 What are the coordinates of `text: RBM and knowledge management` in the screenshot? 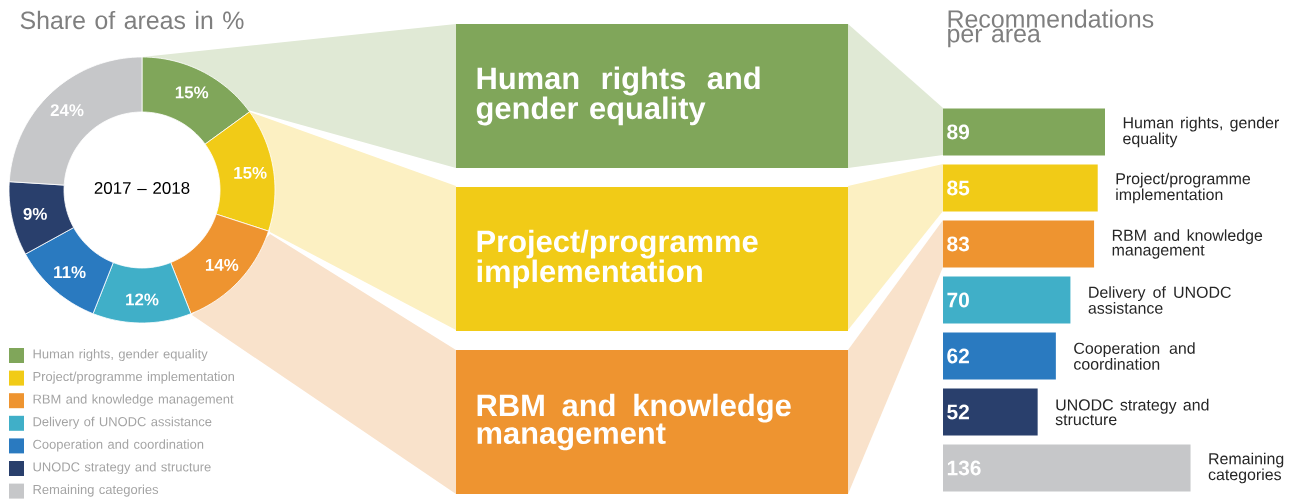 It's located at (634, 422).